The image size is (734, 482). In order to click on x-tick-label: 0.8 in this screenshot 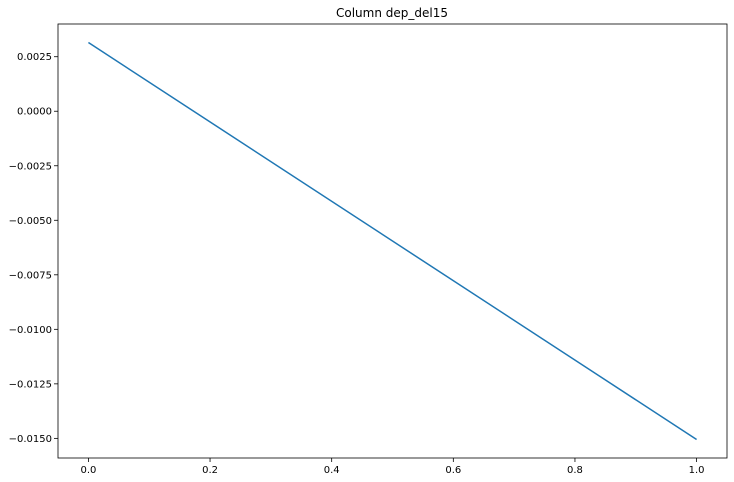, I will do `click(575, 470)`.